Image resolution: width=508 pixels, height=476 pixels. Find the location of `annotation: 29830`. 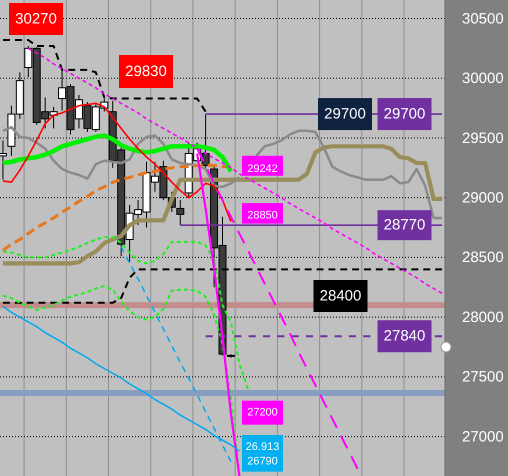

annotation: 29830 is located at coordinates (146, 71).